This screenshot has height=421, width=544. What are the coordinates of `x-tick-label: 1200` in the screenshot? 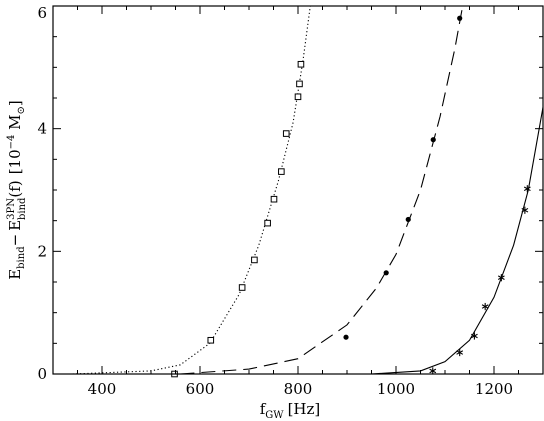 It's located at (494, 389).